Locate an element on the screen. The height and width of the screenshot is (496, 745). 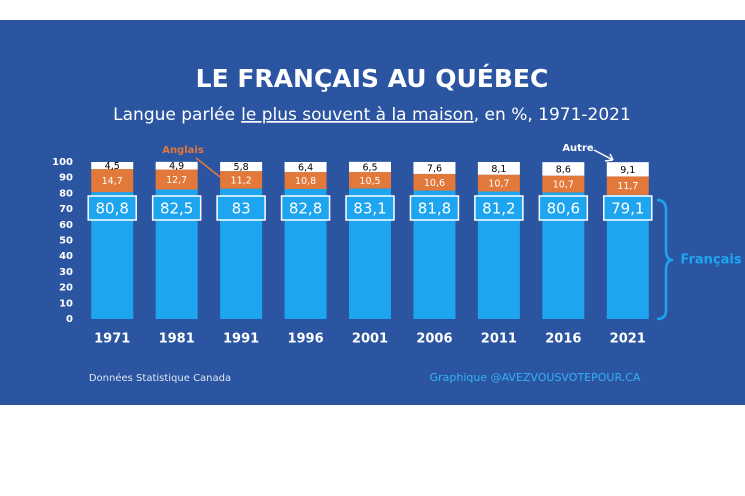
value-label: 81,8 is located at coordinates (434, 209).